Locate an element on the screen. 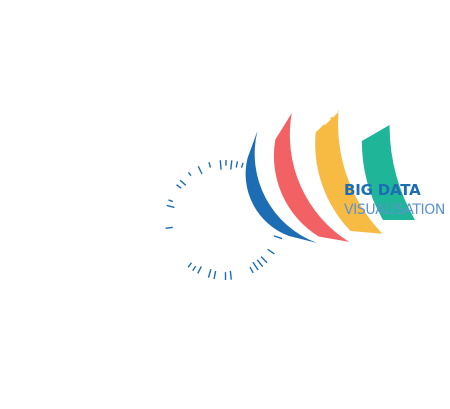  ring-red-band is located at coordinates (311, 177).